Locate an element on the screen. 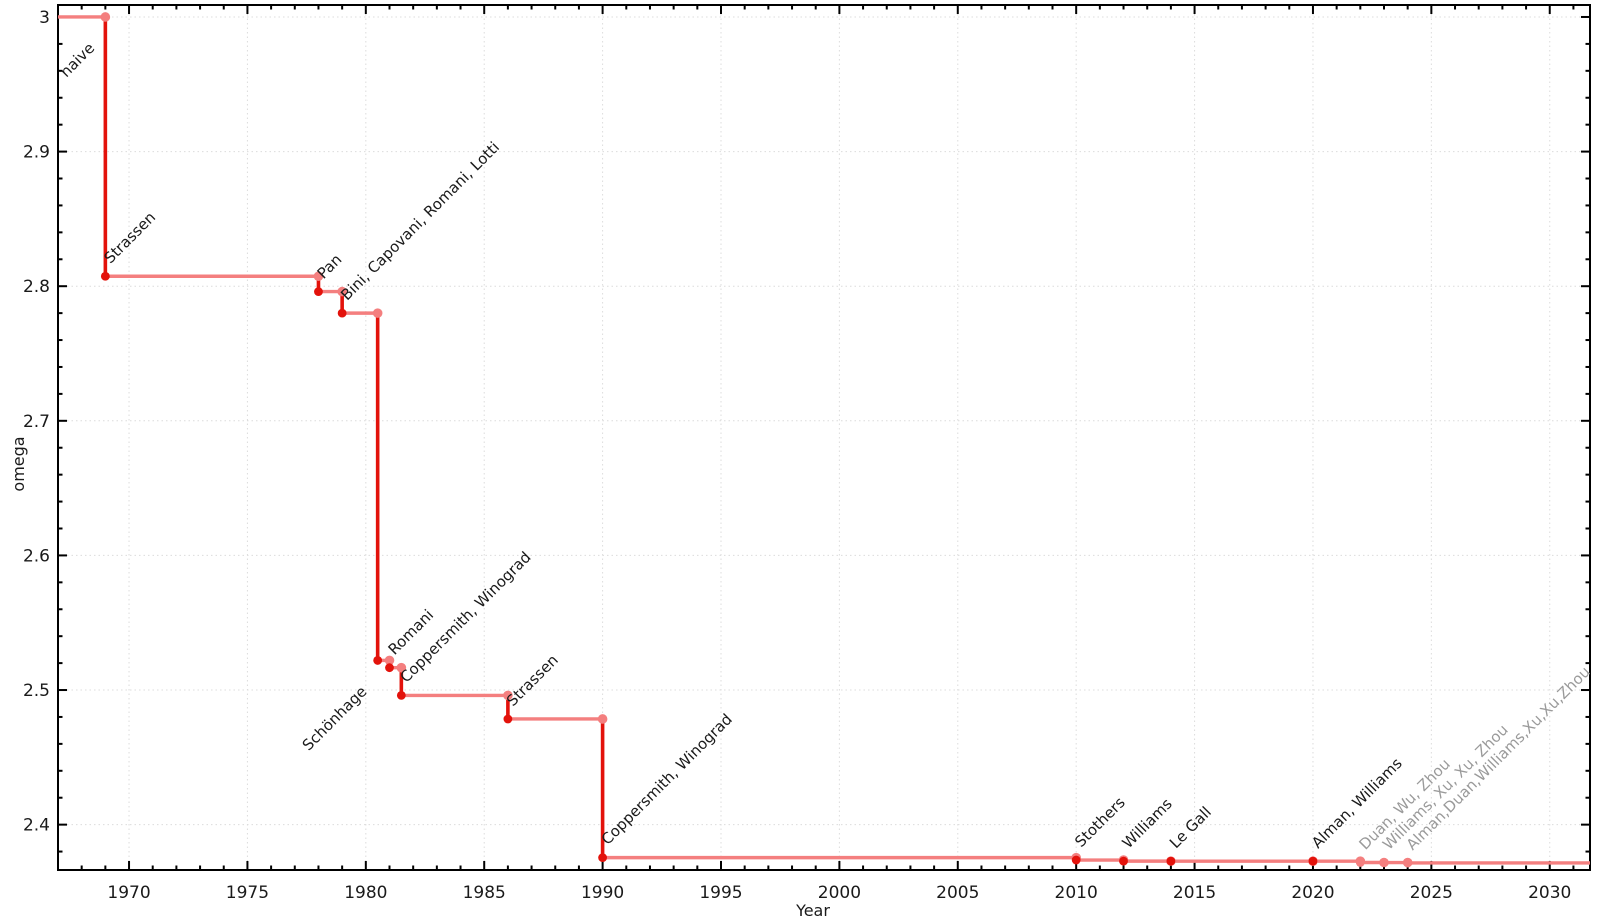 This screenshot has height=920, width=1600. y-tick-label: 2.6 is located at coordinates (36, 556).